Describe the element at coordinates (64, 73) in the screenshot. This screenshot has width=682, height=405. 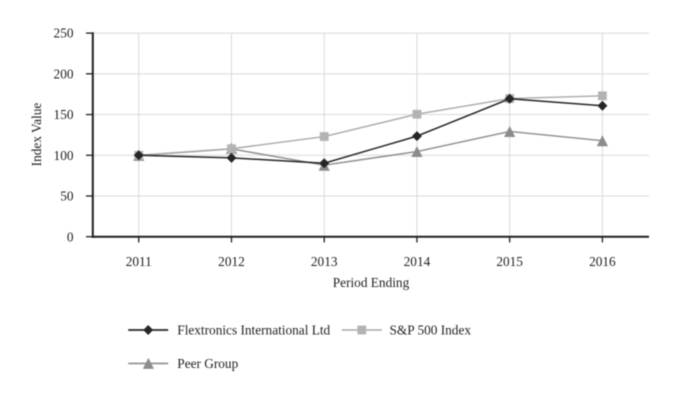
I see `svg-text: 200` at that location.